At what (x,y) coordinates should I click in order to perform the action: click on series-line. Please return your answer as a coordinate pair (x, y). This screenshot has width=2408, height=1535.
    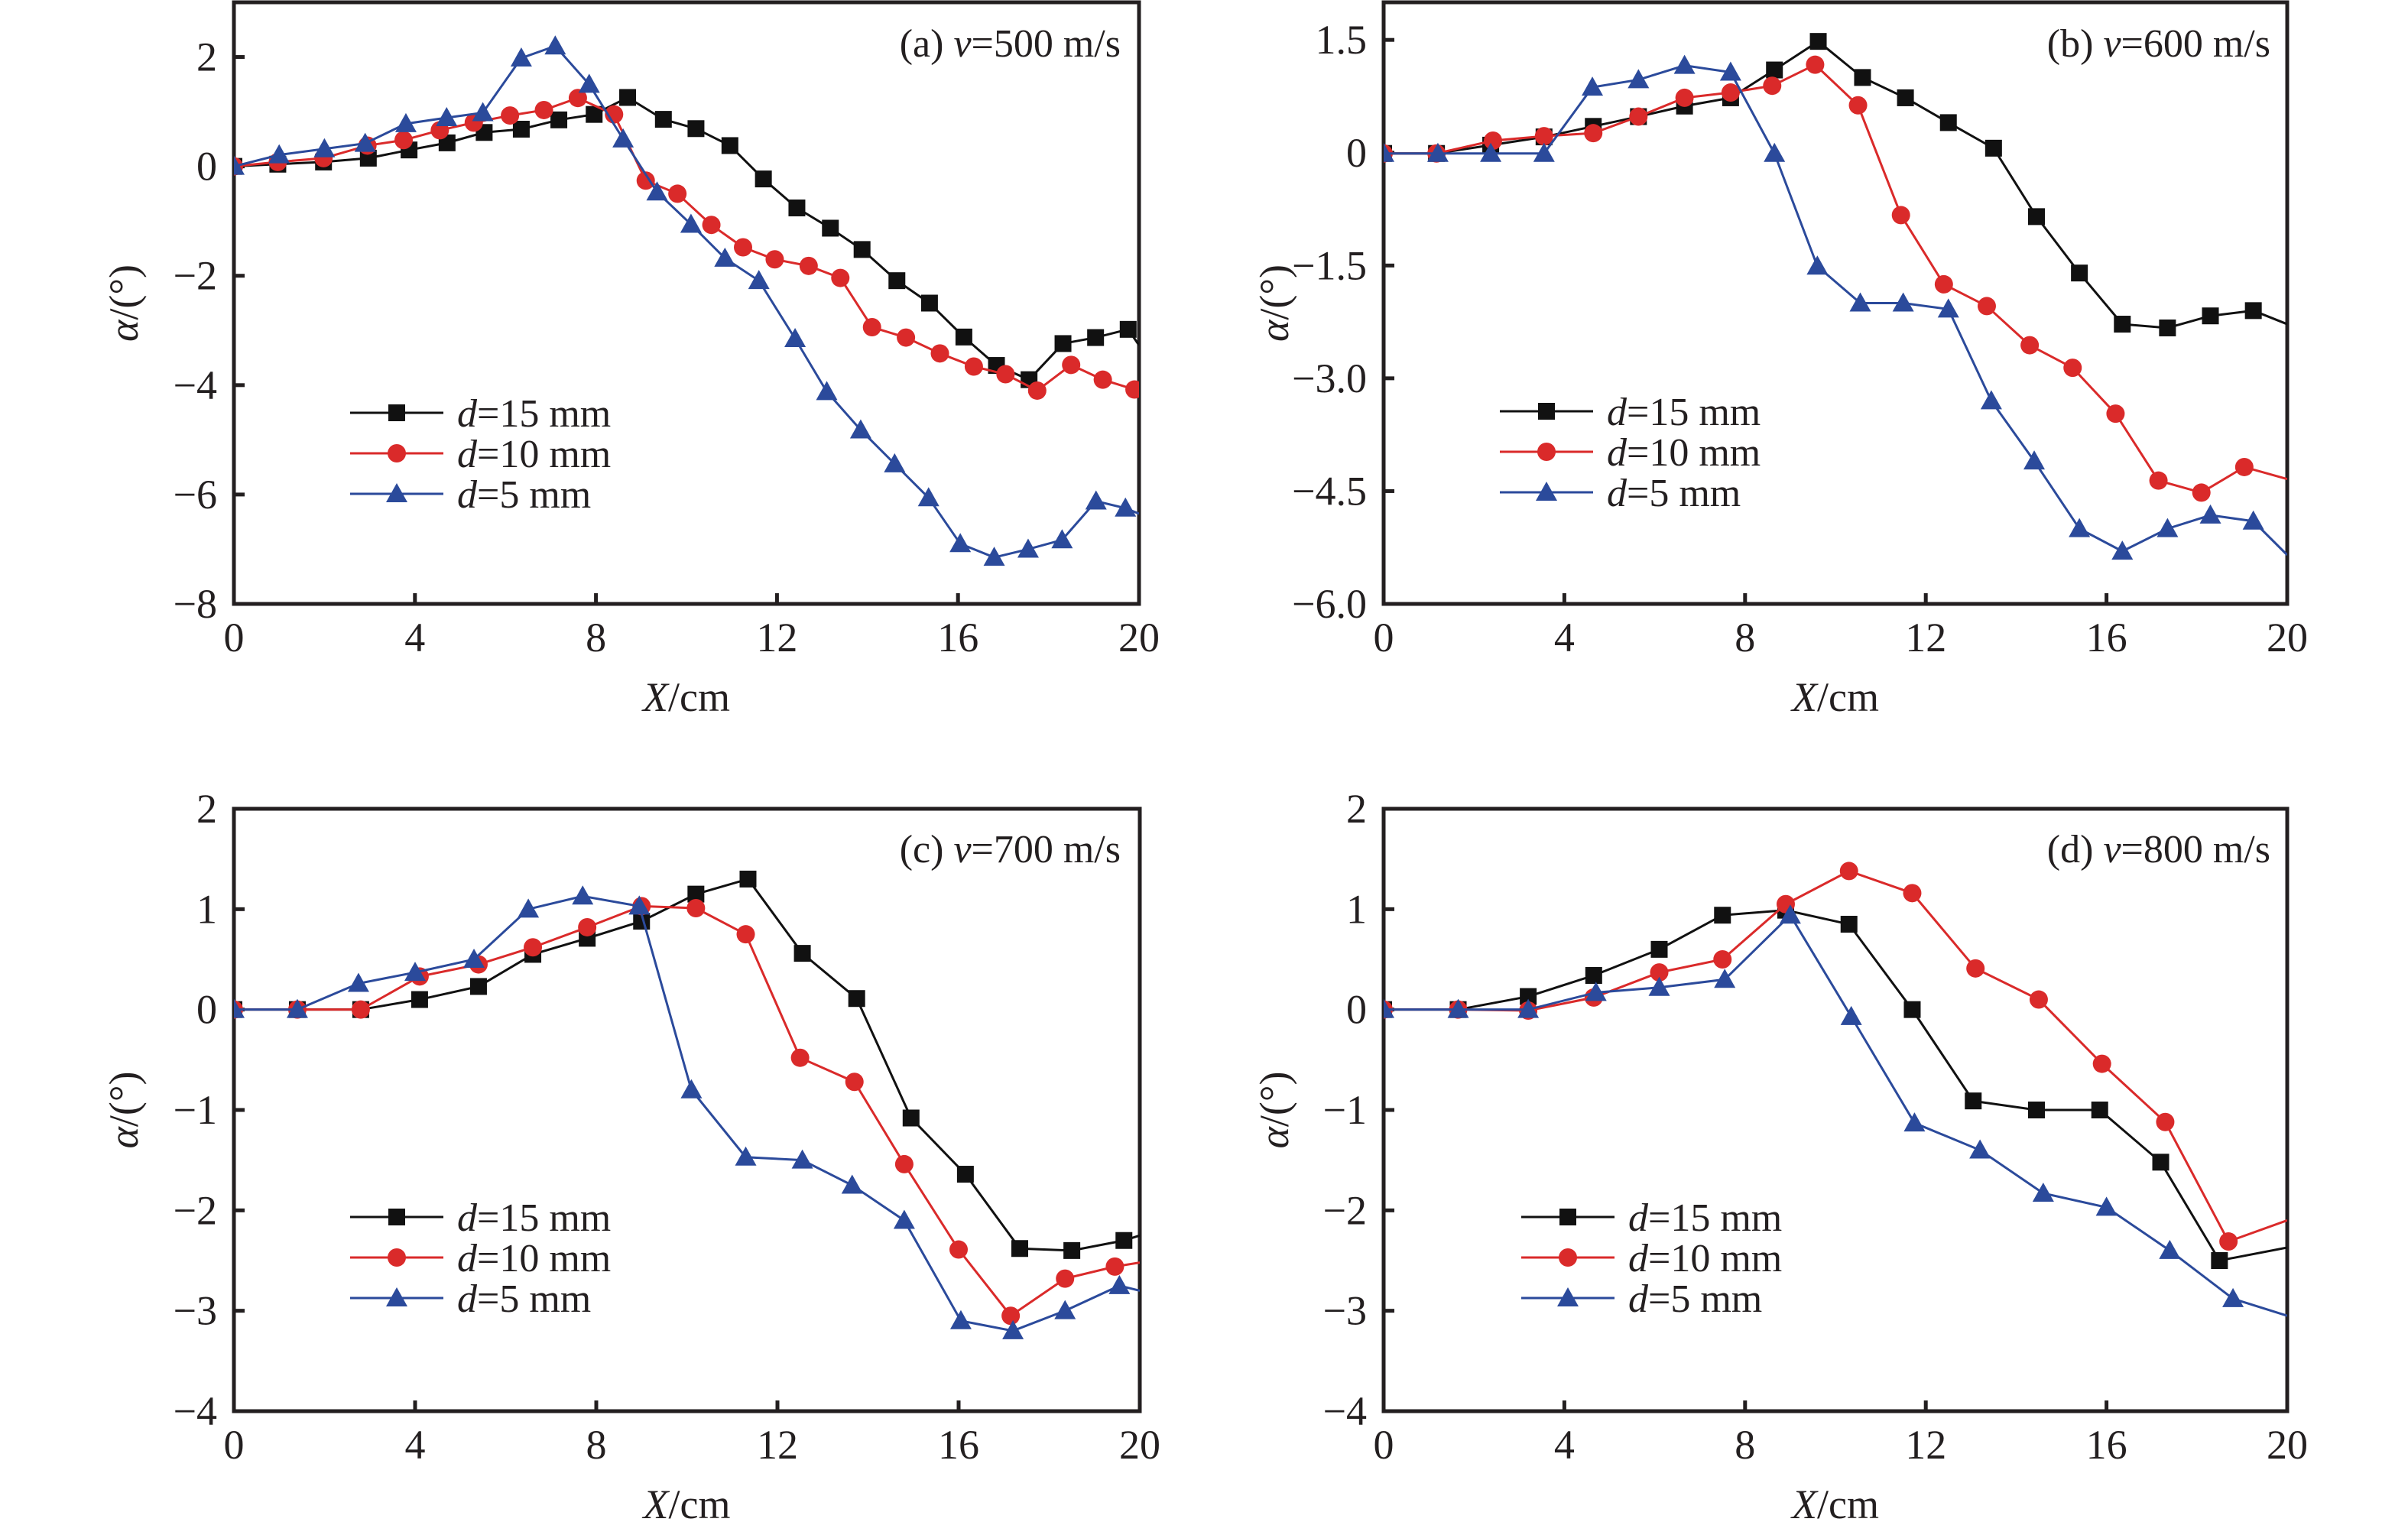
    Looking at the image, I should click on (1836, 1115).